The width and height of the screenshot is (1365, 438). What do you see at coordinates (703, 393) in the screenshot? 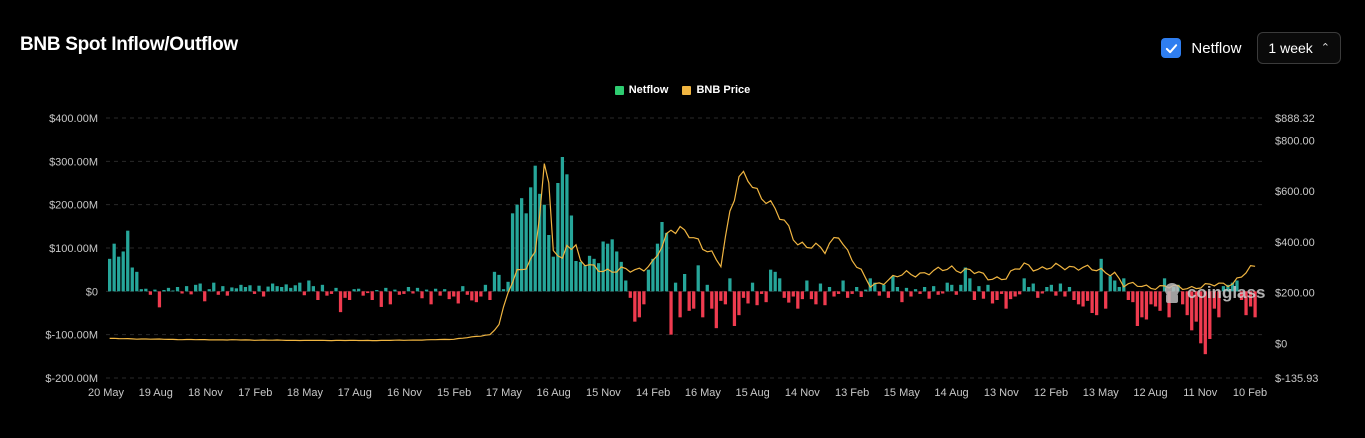
I see `x-tick-label: 16 May` at bounding box center [703, 393].